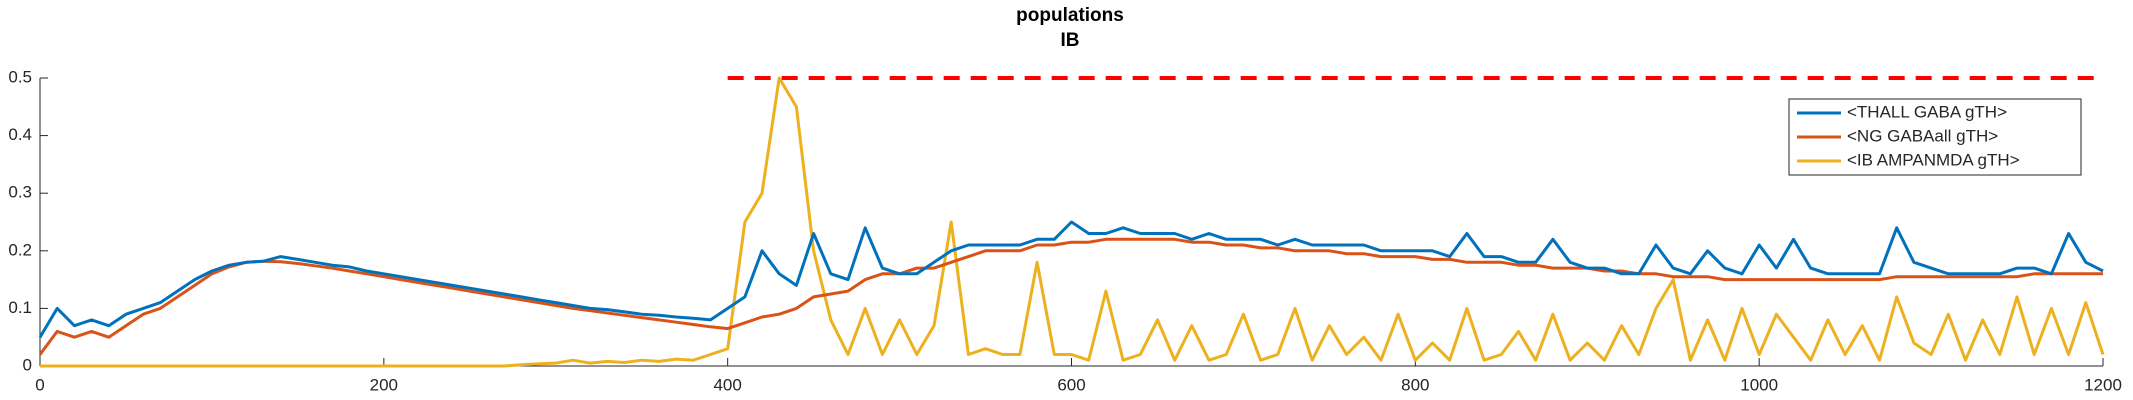  What do you see at coordinates (1415, 384) in the screenshot?
I see `x-tick-label: 800` at bounding box center [1415, 384].